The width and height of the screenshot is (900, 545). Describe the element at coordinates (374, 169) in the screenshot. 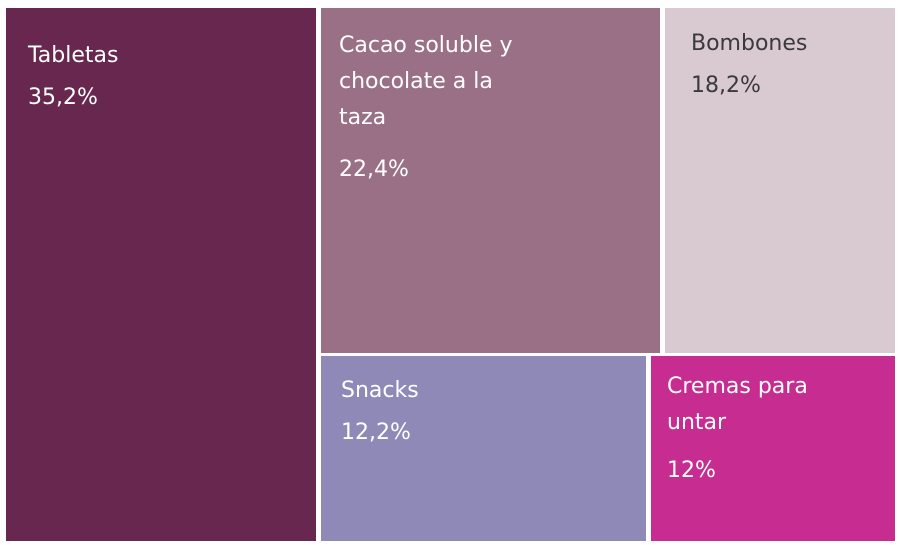

I see `tile-value: 22,4%` at that location.